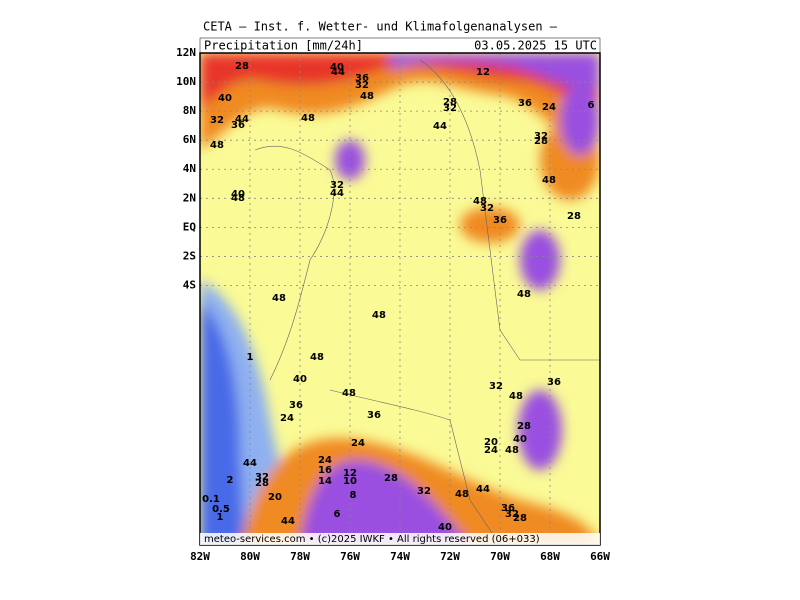 This screenshot has width=800, height=600. What do you see at coordinates (211, 499) in the screenshot?
I see `contour-label: 0.1` at bounding box center [211, 499].